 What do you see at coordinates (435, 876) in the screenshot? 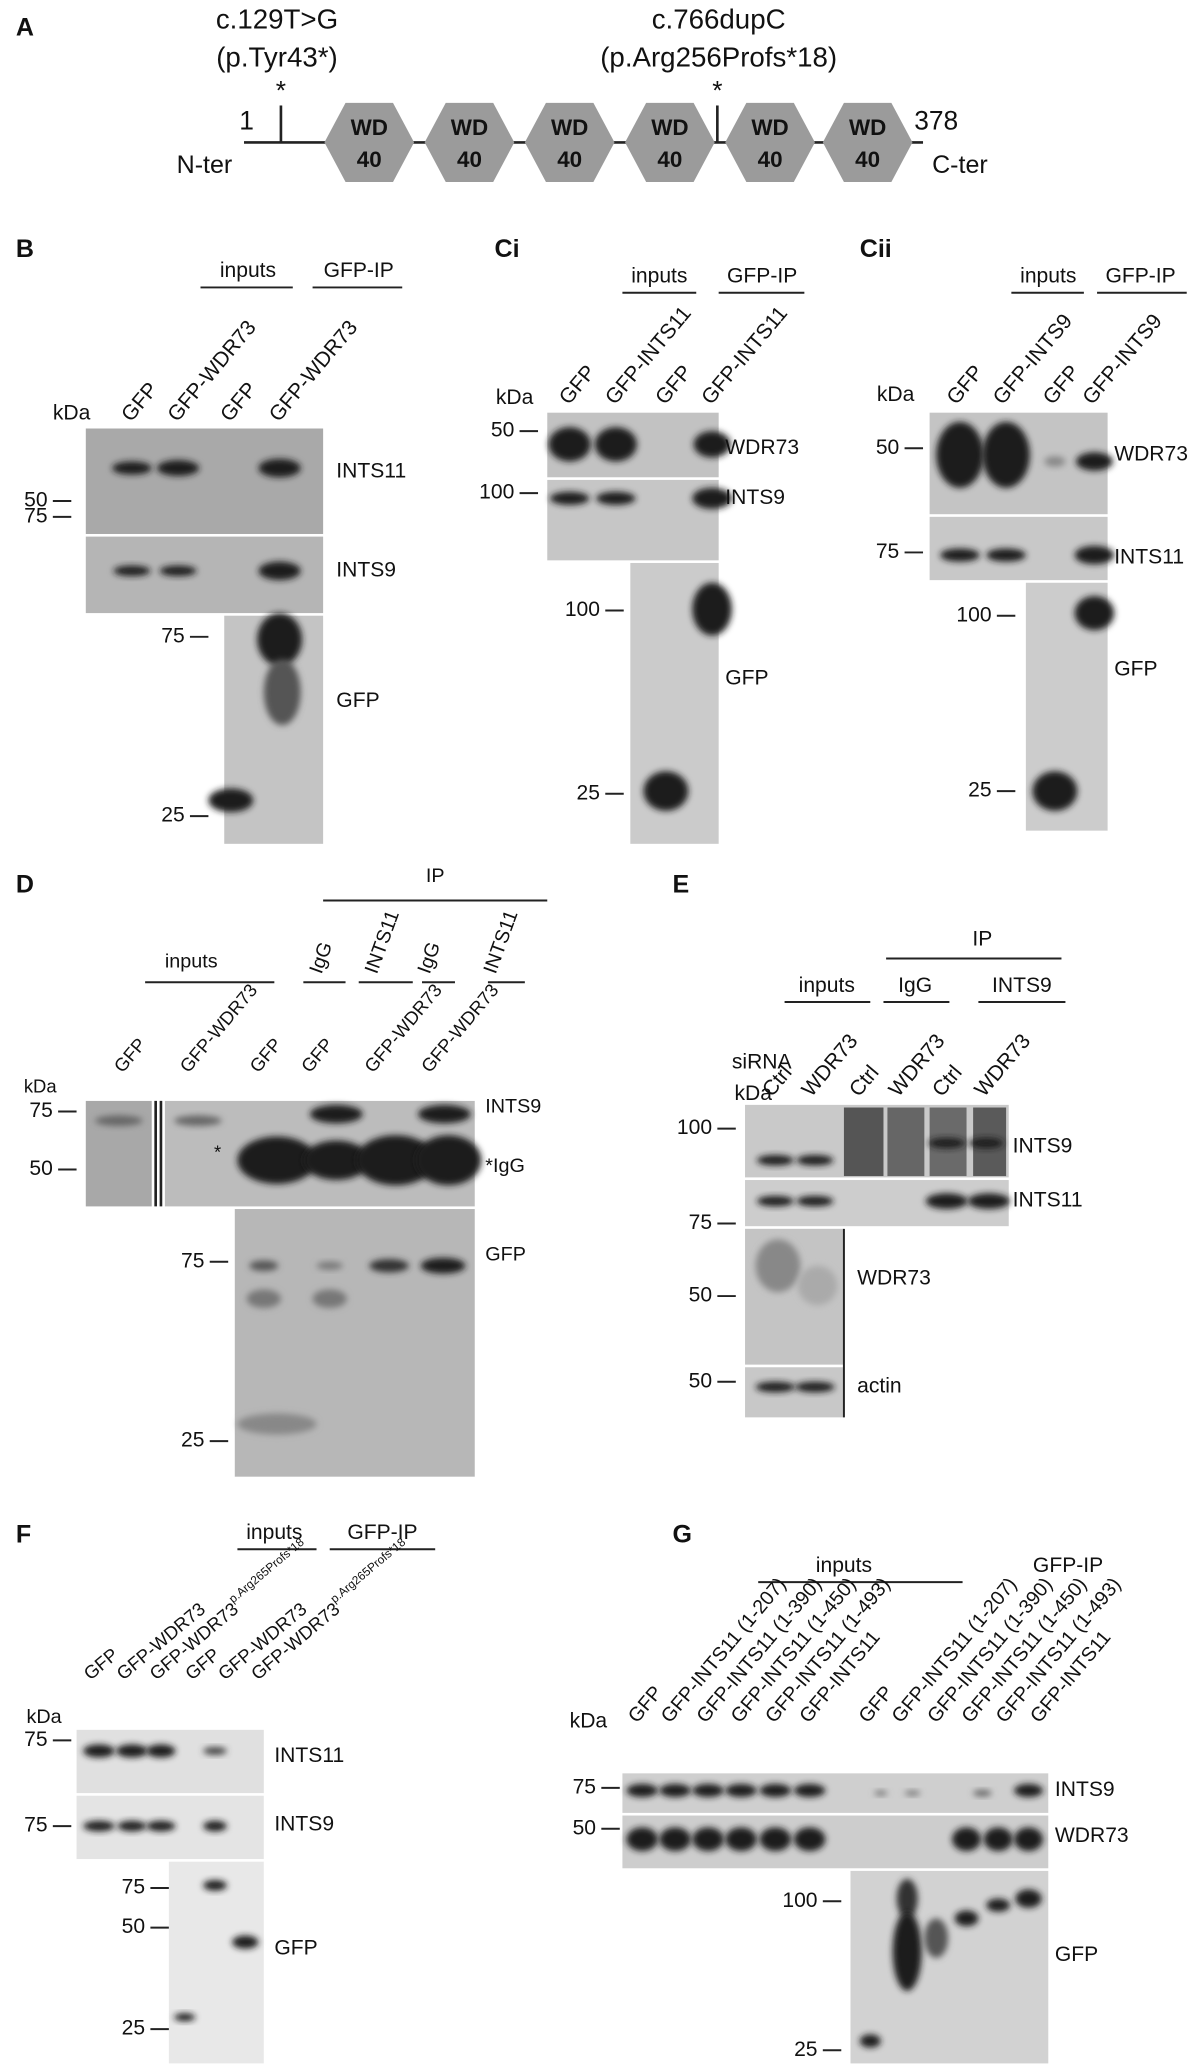
I see `group-label: IP` at bounding box center [435, 876].